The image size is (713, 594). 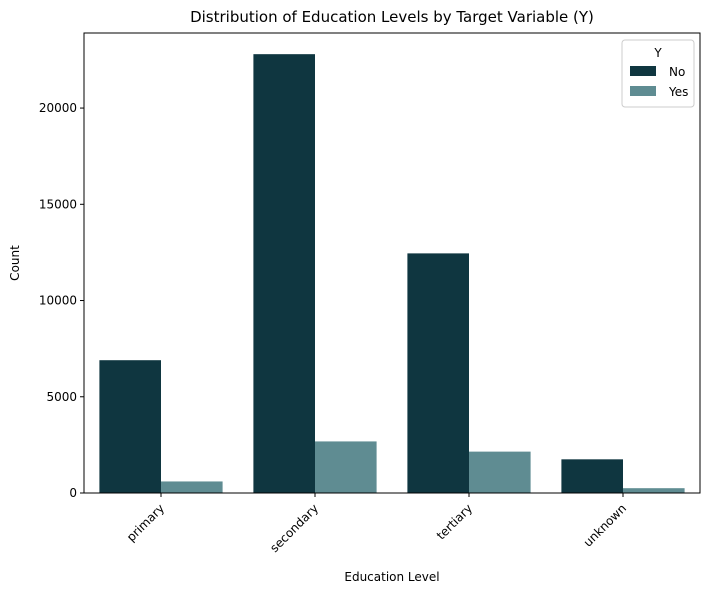 What do you see at coordinates (130, 426) in the screenshot?
I see `bar-primary-no` at bounding box center [130, 426].